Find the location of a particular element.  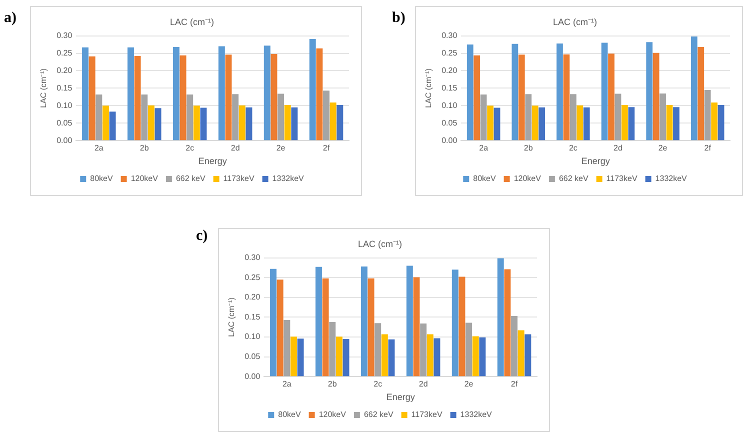

x-tick-label: 2d is located at coordinates (618, 148).